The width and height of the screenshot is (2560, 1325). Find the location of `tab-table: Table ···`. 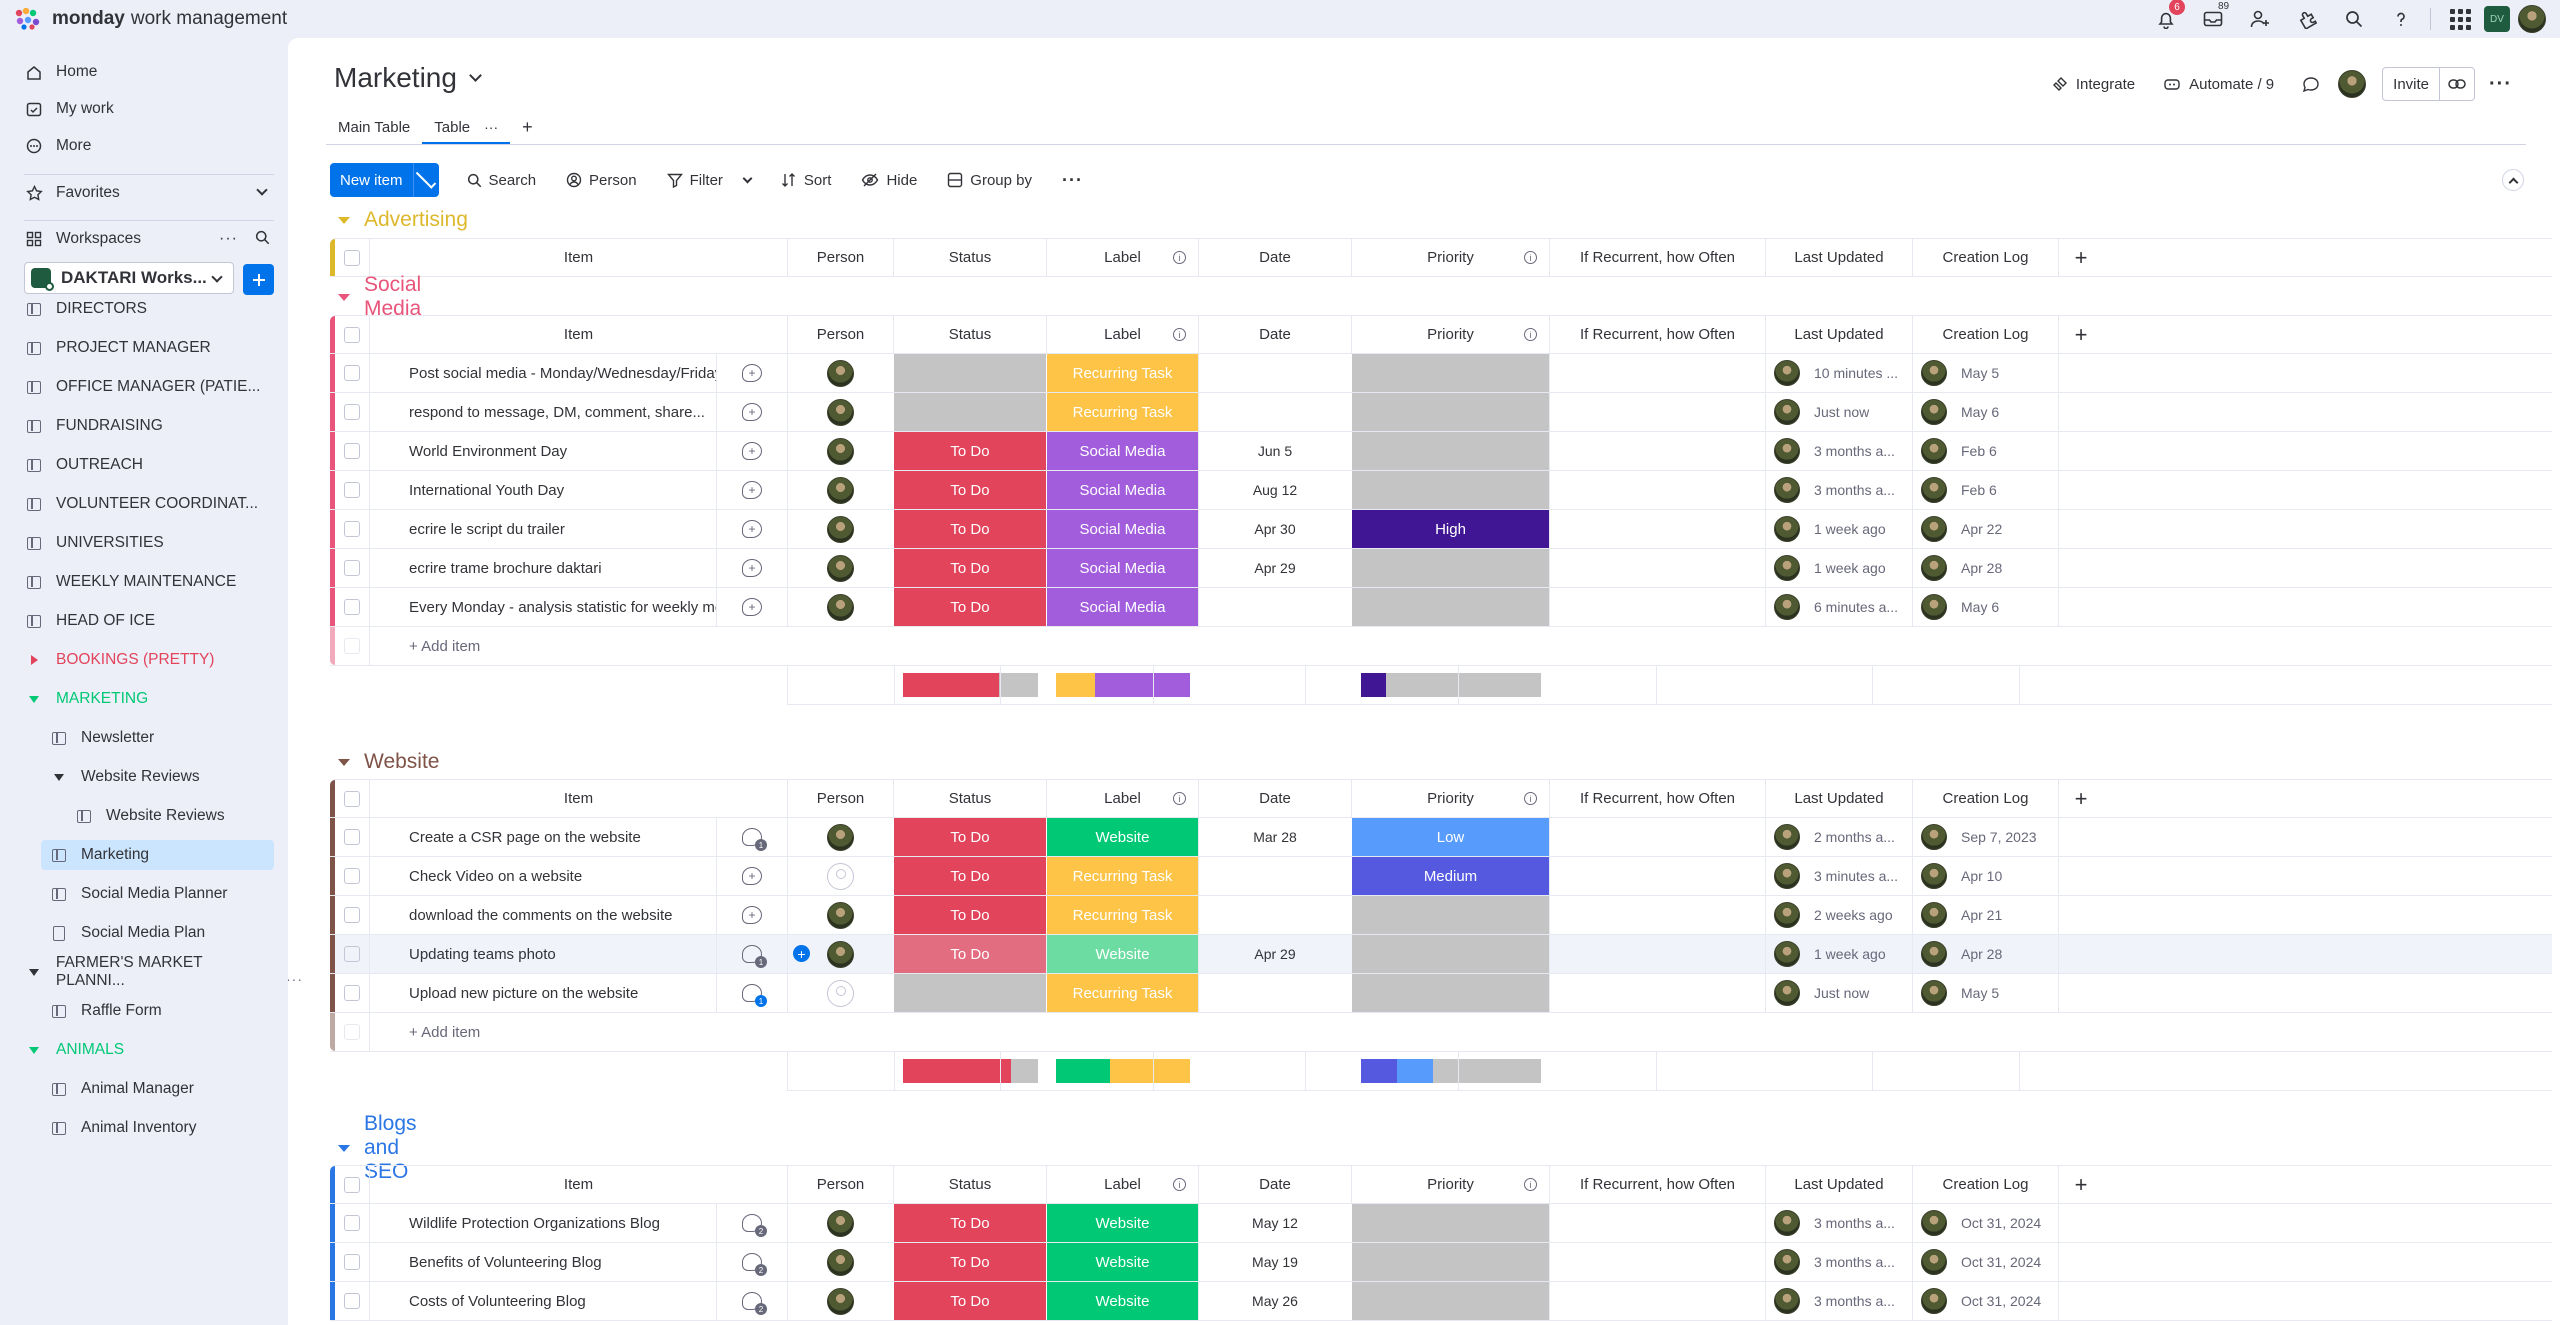

tab-table: Table ··· is located at coordinates (466, 128).